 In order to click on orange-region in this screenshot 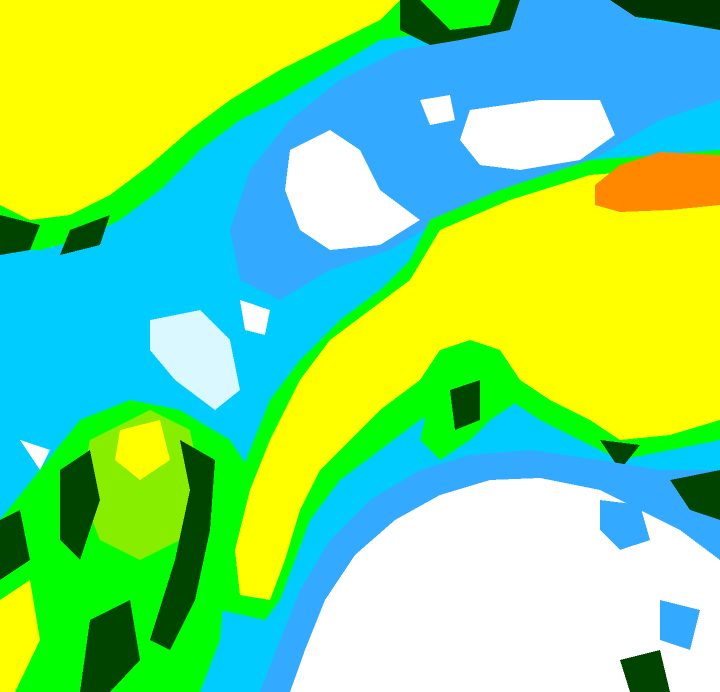, I will do `click(657, 182)`.